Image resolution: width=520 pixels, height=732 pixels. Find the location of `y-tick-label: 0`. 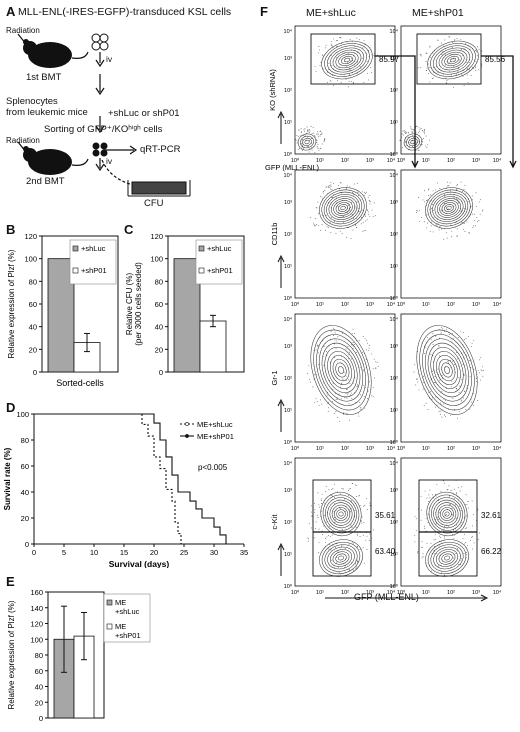

y-tick-label: 0 is located at coordinates (161, 372).